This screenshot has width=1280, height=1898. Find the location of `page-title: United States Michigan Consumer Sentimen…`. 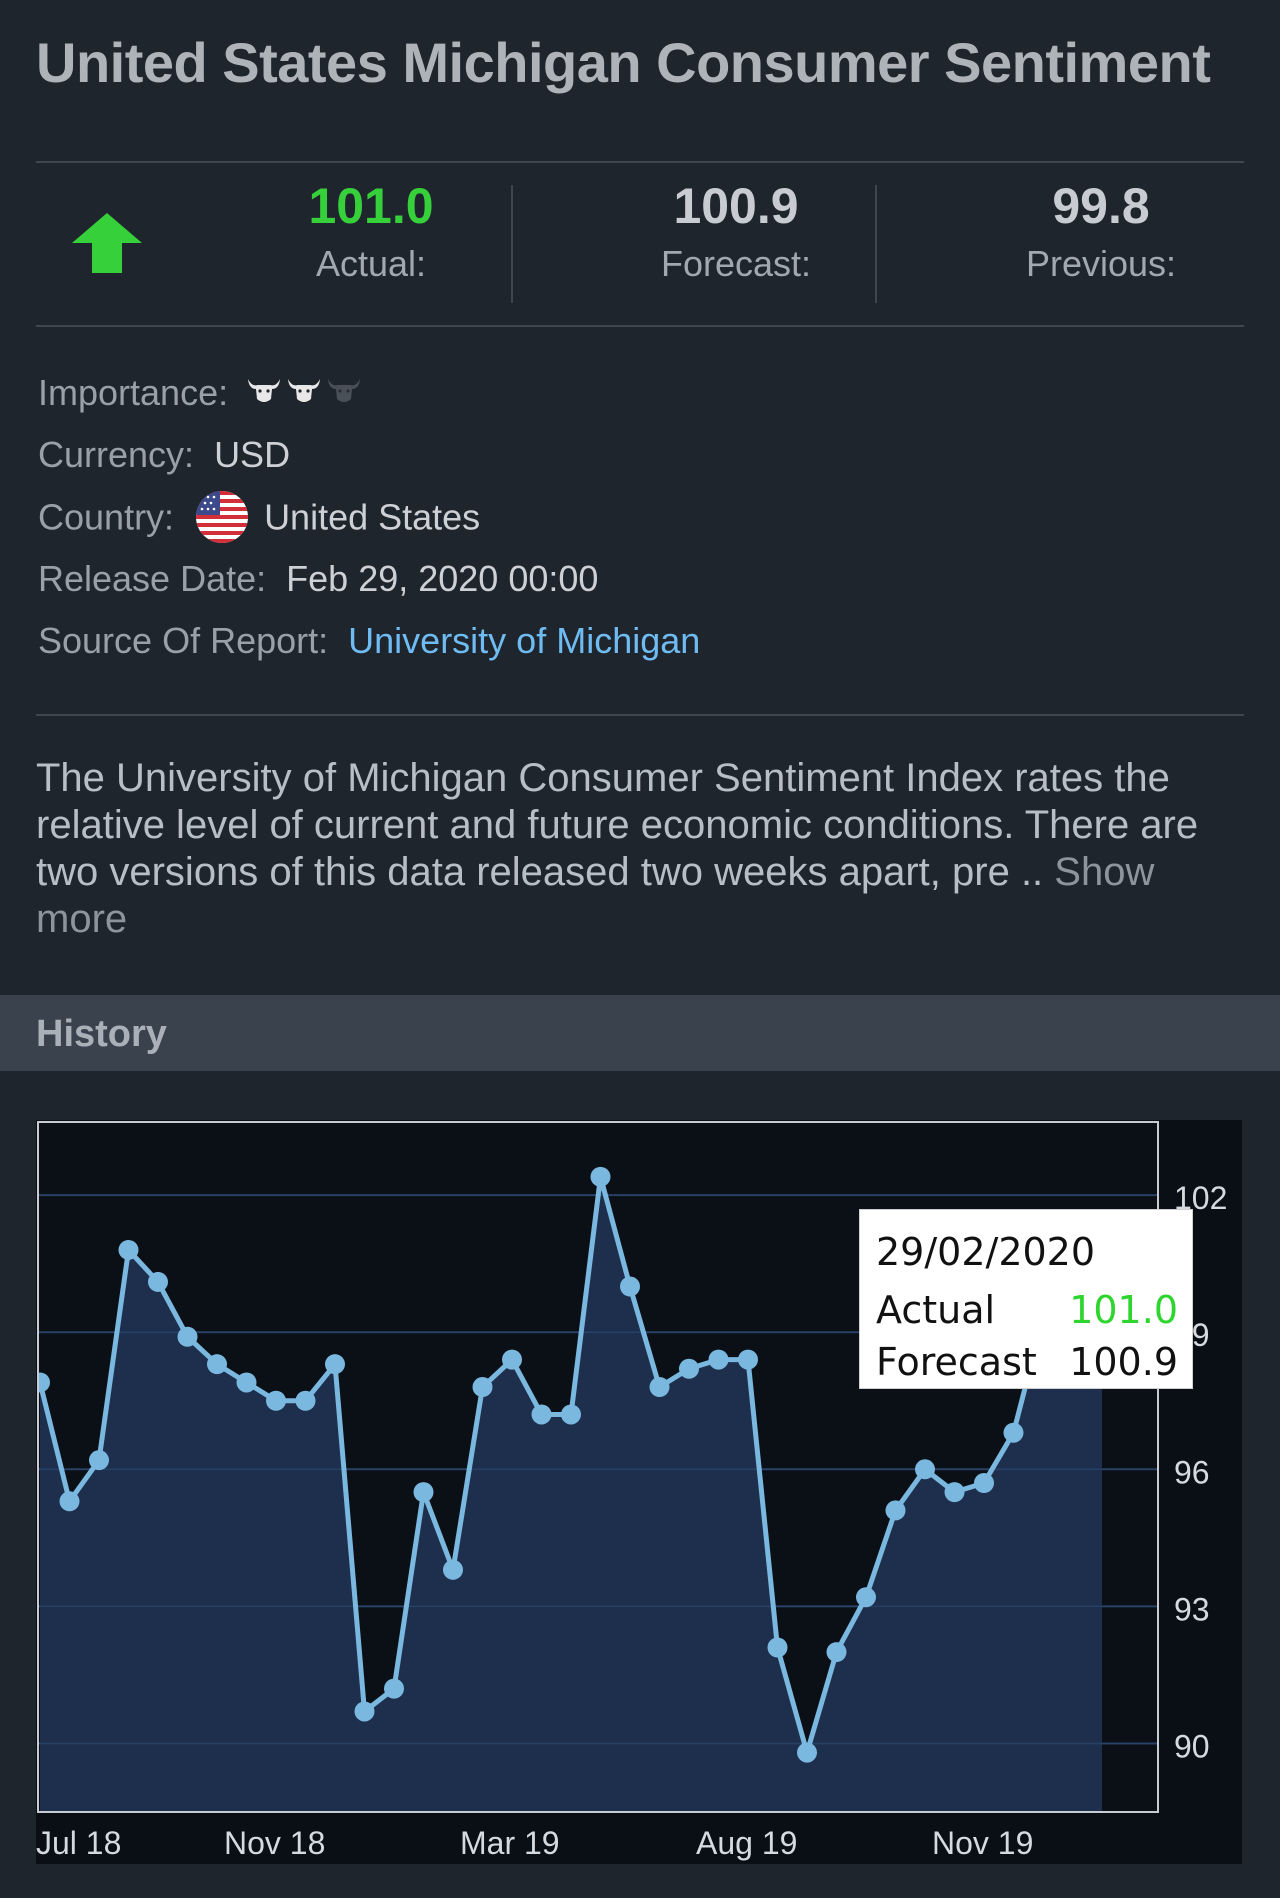

page-title: United States Michigan Consumer Sentimen… is located at coordinates (623, 62).